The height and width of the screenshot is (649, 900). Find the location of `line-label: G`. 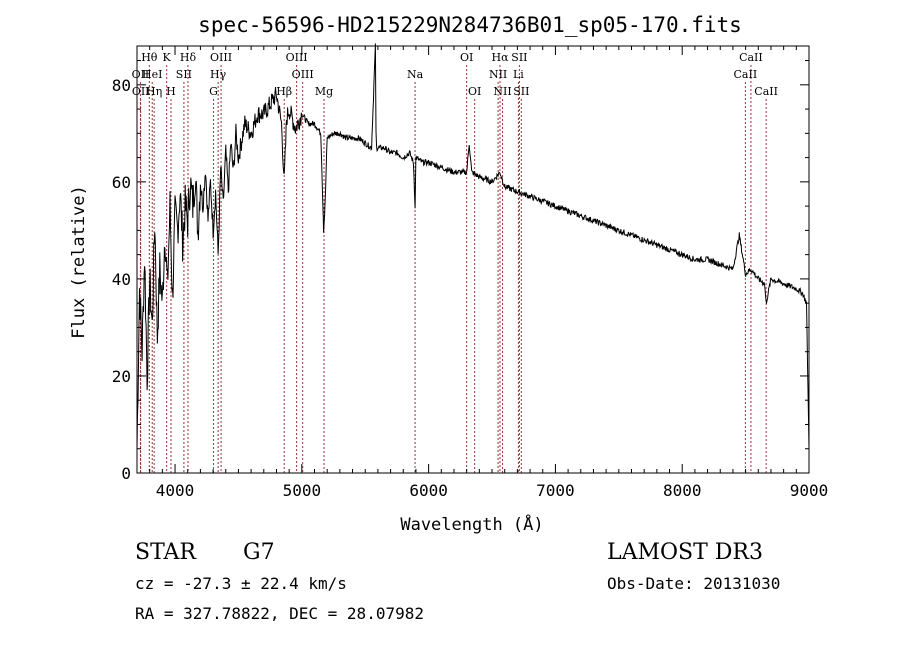

line-label: G is located at coordinates (213, 91).